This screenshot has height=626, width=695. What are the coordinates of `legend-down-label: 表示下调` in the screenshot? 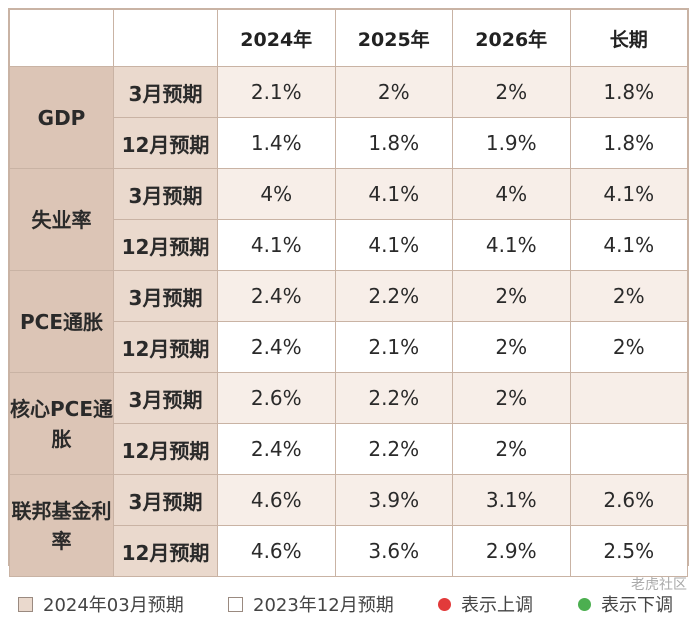 It's located at (637, 605).